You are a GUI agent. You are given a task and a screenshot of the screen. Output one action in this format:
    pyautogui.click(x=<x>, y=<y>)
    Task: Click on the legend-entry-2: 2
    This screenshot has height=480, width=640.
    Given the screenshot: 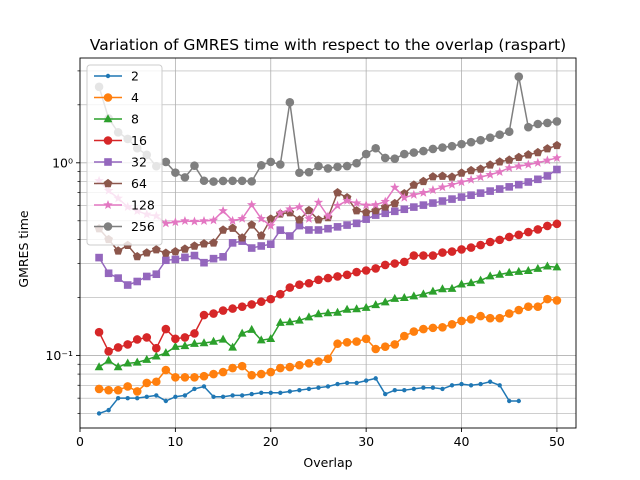 What is the action you would take?
    pyautogui.click(x=116, y=76)
    